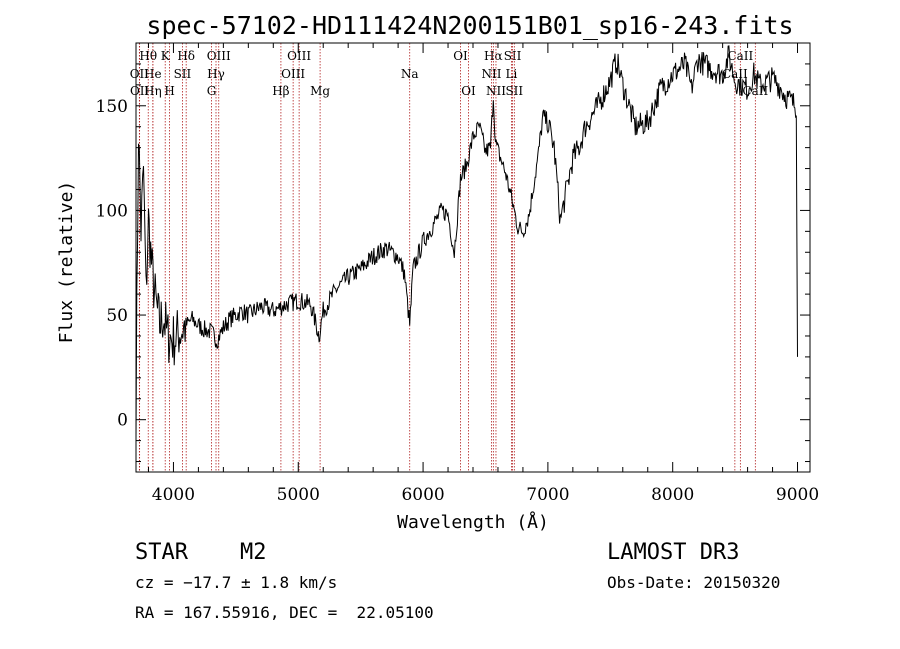 This screenshot has width=900, height=649. What do you see at coordinates (169, 91) in the screenshot?
I see `marker-label-6: H` at bounding box center [169, 91].